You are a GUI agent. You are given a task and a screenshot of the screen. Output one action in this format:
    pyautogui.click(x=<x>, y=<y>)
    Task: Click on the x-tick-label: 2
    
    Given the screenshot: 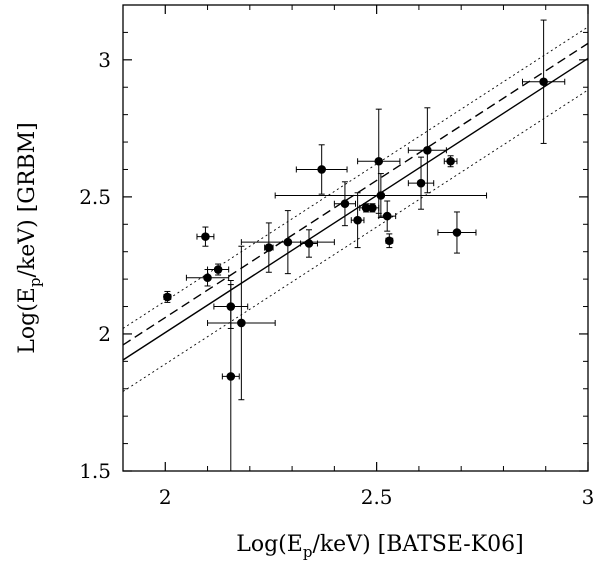 What is the action you would take?
    pyautogui.click(x=165, y=497)
    